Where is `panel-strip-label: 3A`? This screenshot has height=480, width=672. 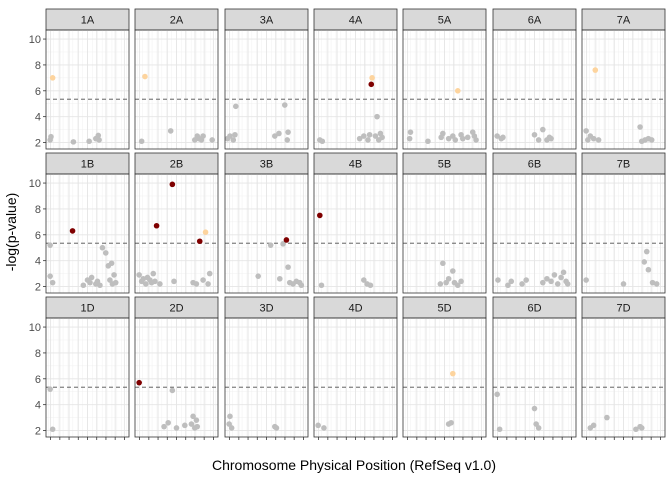 panel-strip-label: 3A is located at coordinates (267, 21).